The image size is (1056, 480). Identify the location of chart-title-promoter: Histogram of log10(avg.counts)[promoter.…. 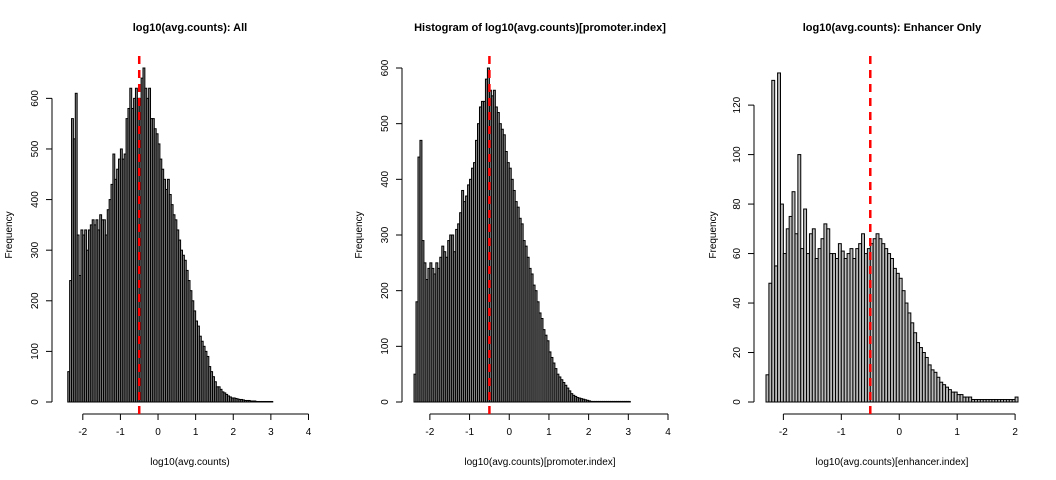
(540, 28).